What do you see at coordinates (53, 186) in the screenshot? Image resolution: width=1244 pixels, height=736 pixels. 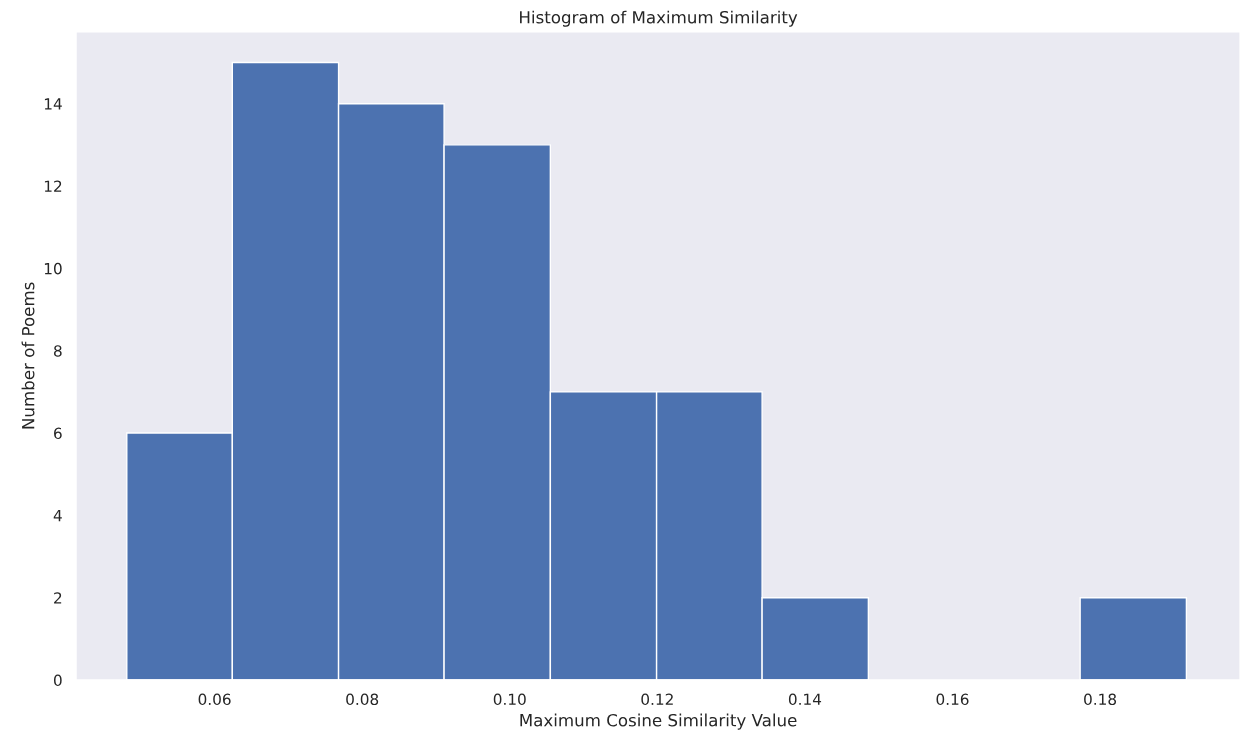 I see `y-tick-label: 12` at bounding box center [53, 186].